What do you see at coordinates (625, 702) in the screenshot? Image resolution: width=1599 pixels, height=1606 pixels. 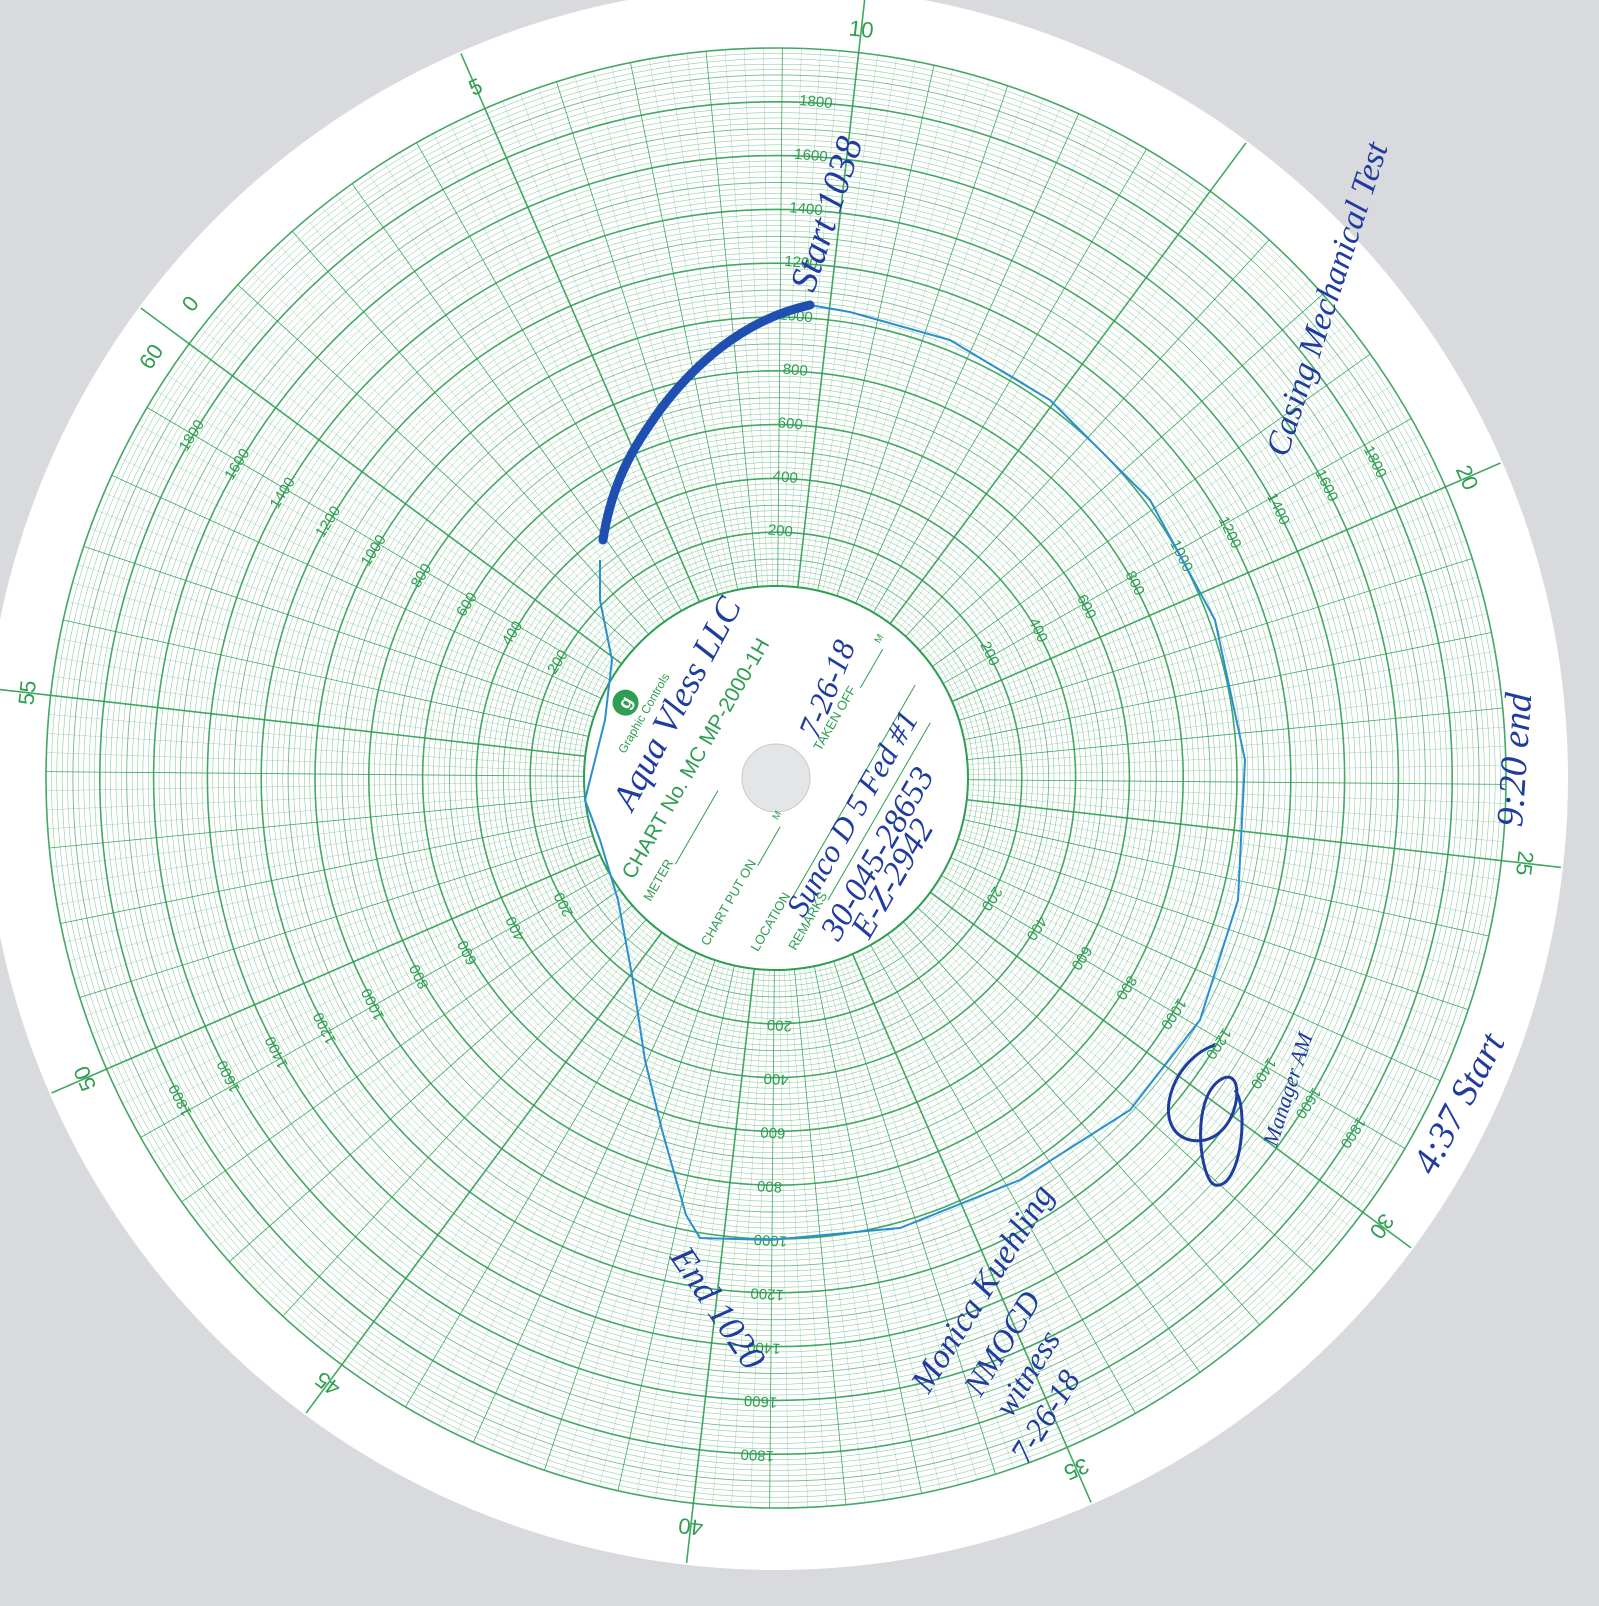 I see `logo-circle` at bounding box center [625, 702].